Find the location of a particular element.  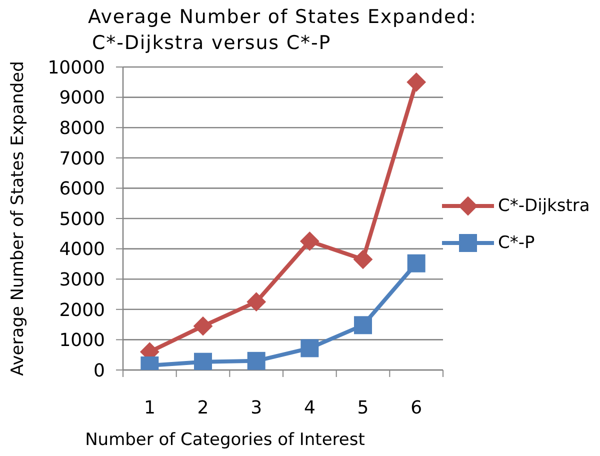

y-tick-label: 10000 is located at coordinates (76, 67).